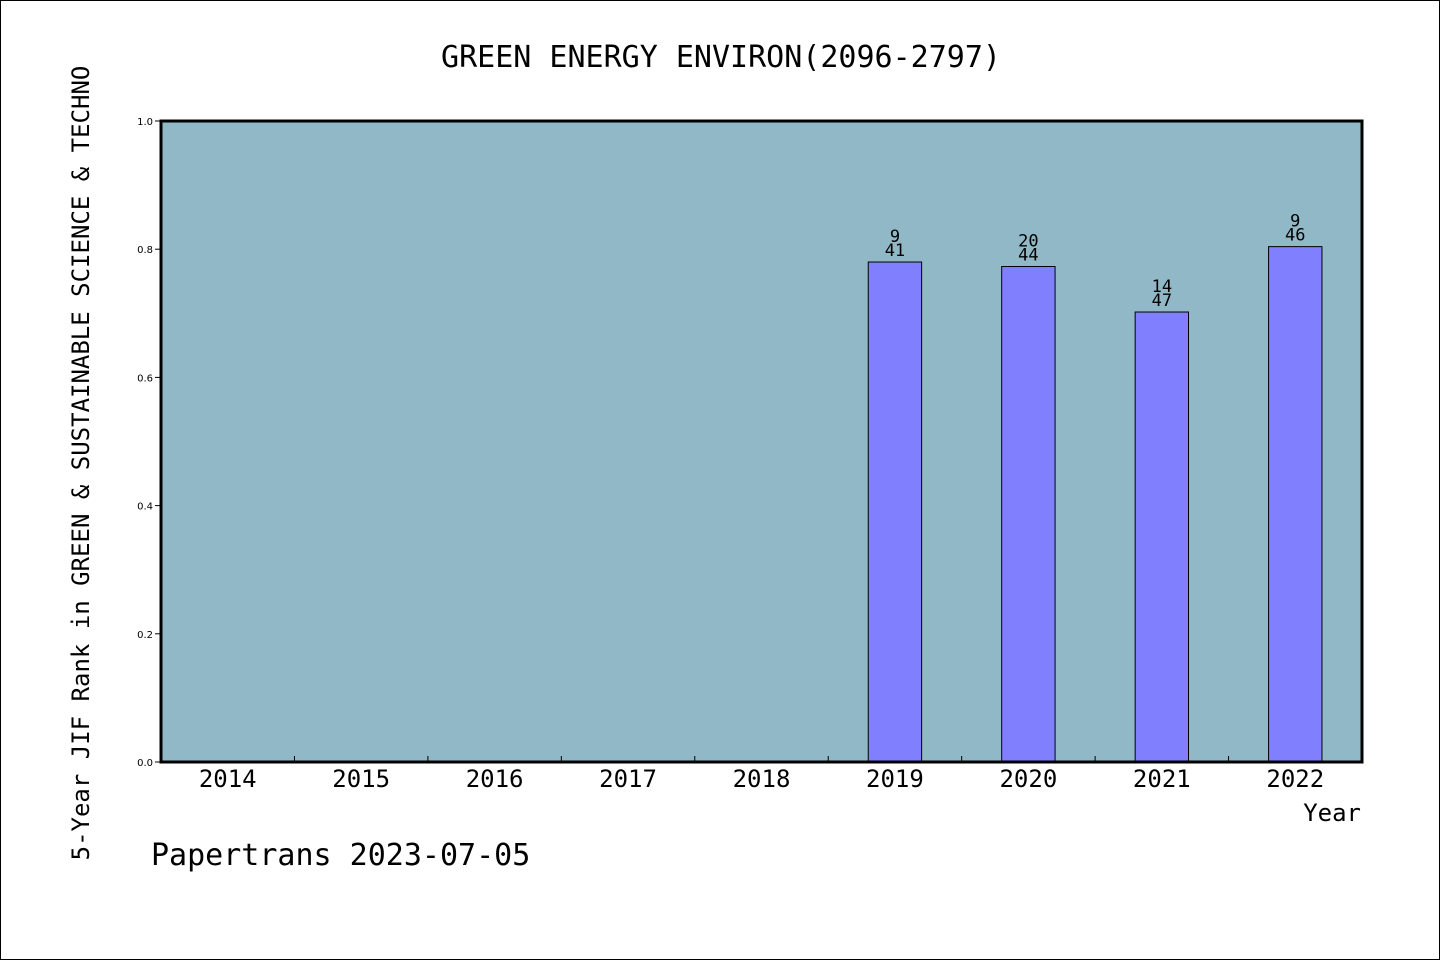  What do you see at coordinates (1295, 236) in the screenshot?
I see `bar-total-label: 46` at bounding box center [1295, 236].